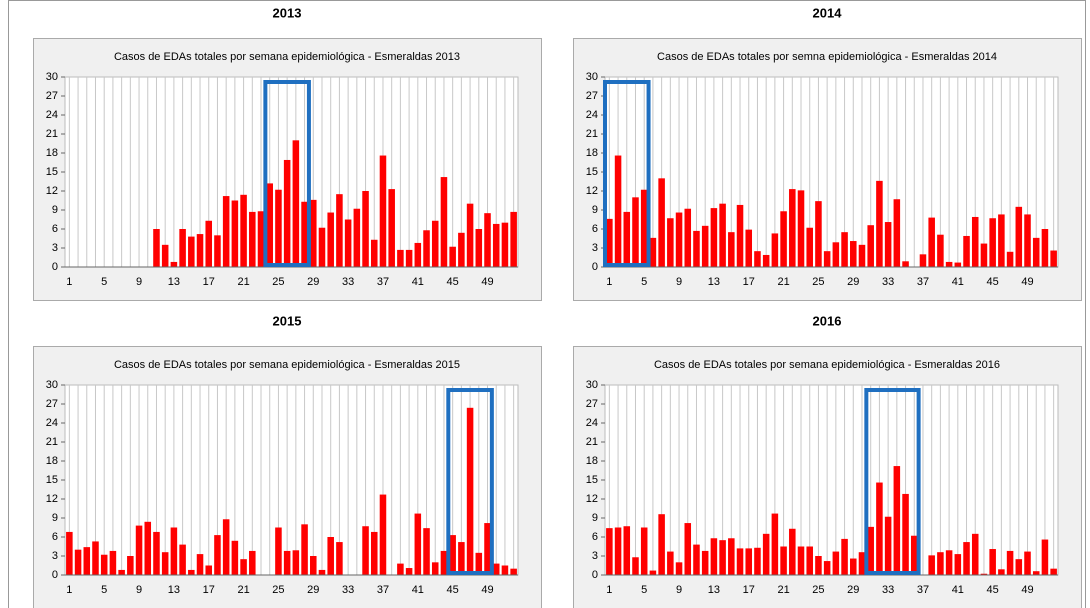 The image size is (1090, 608). I want to click on panel-title: 2014, so click(828, 12).